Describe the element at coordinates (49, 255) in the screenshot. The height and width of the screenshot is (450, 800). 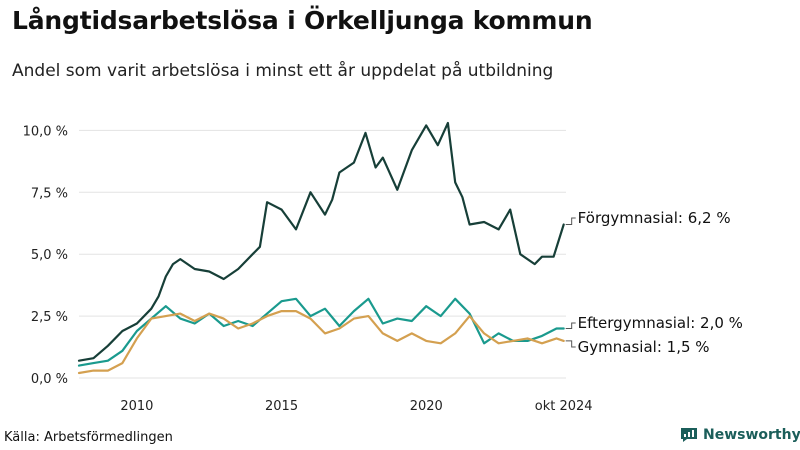
I see `y-tick-label: 5,0 %` at that location.